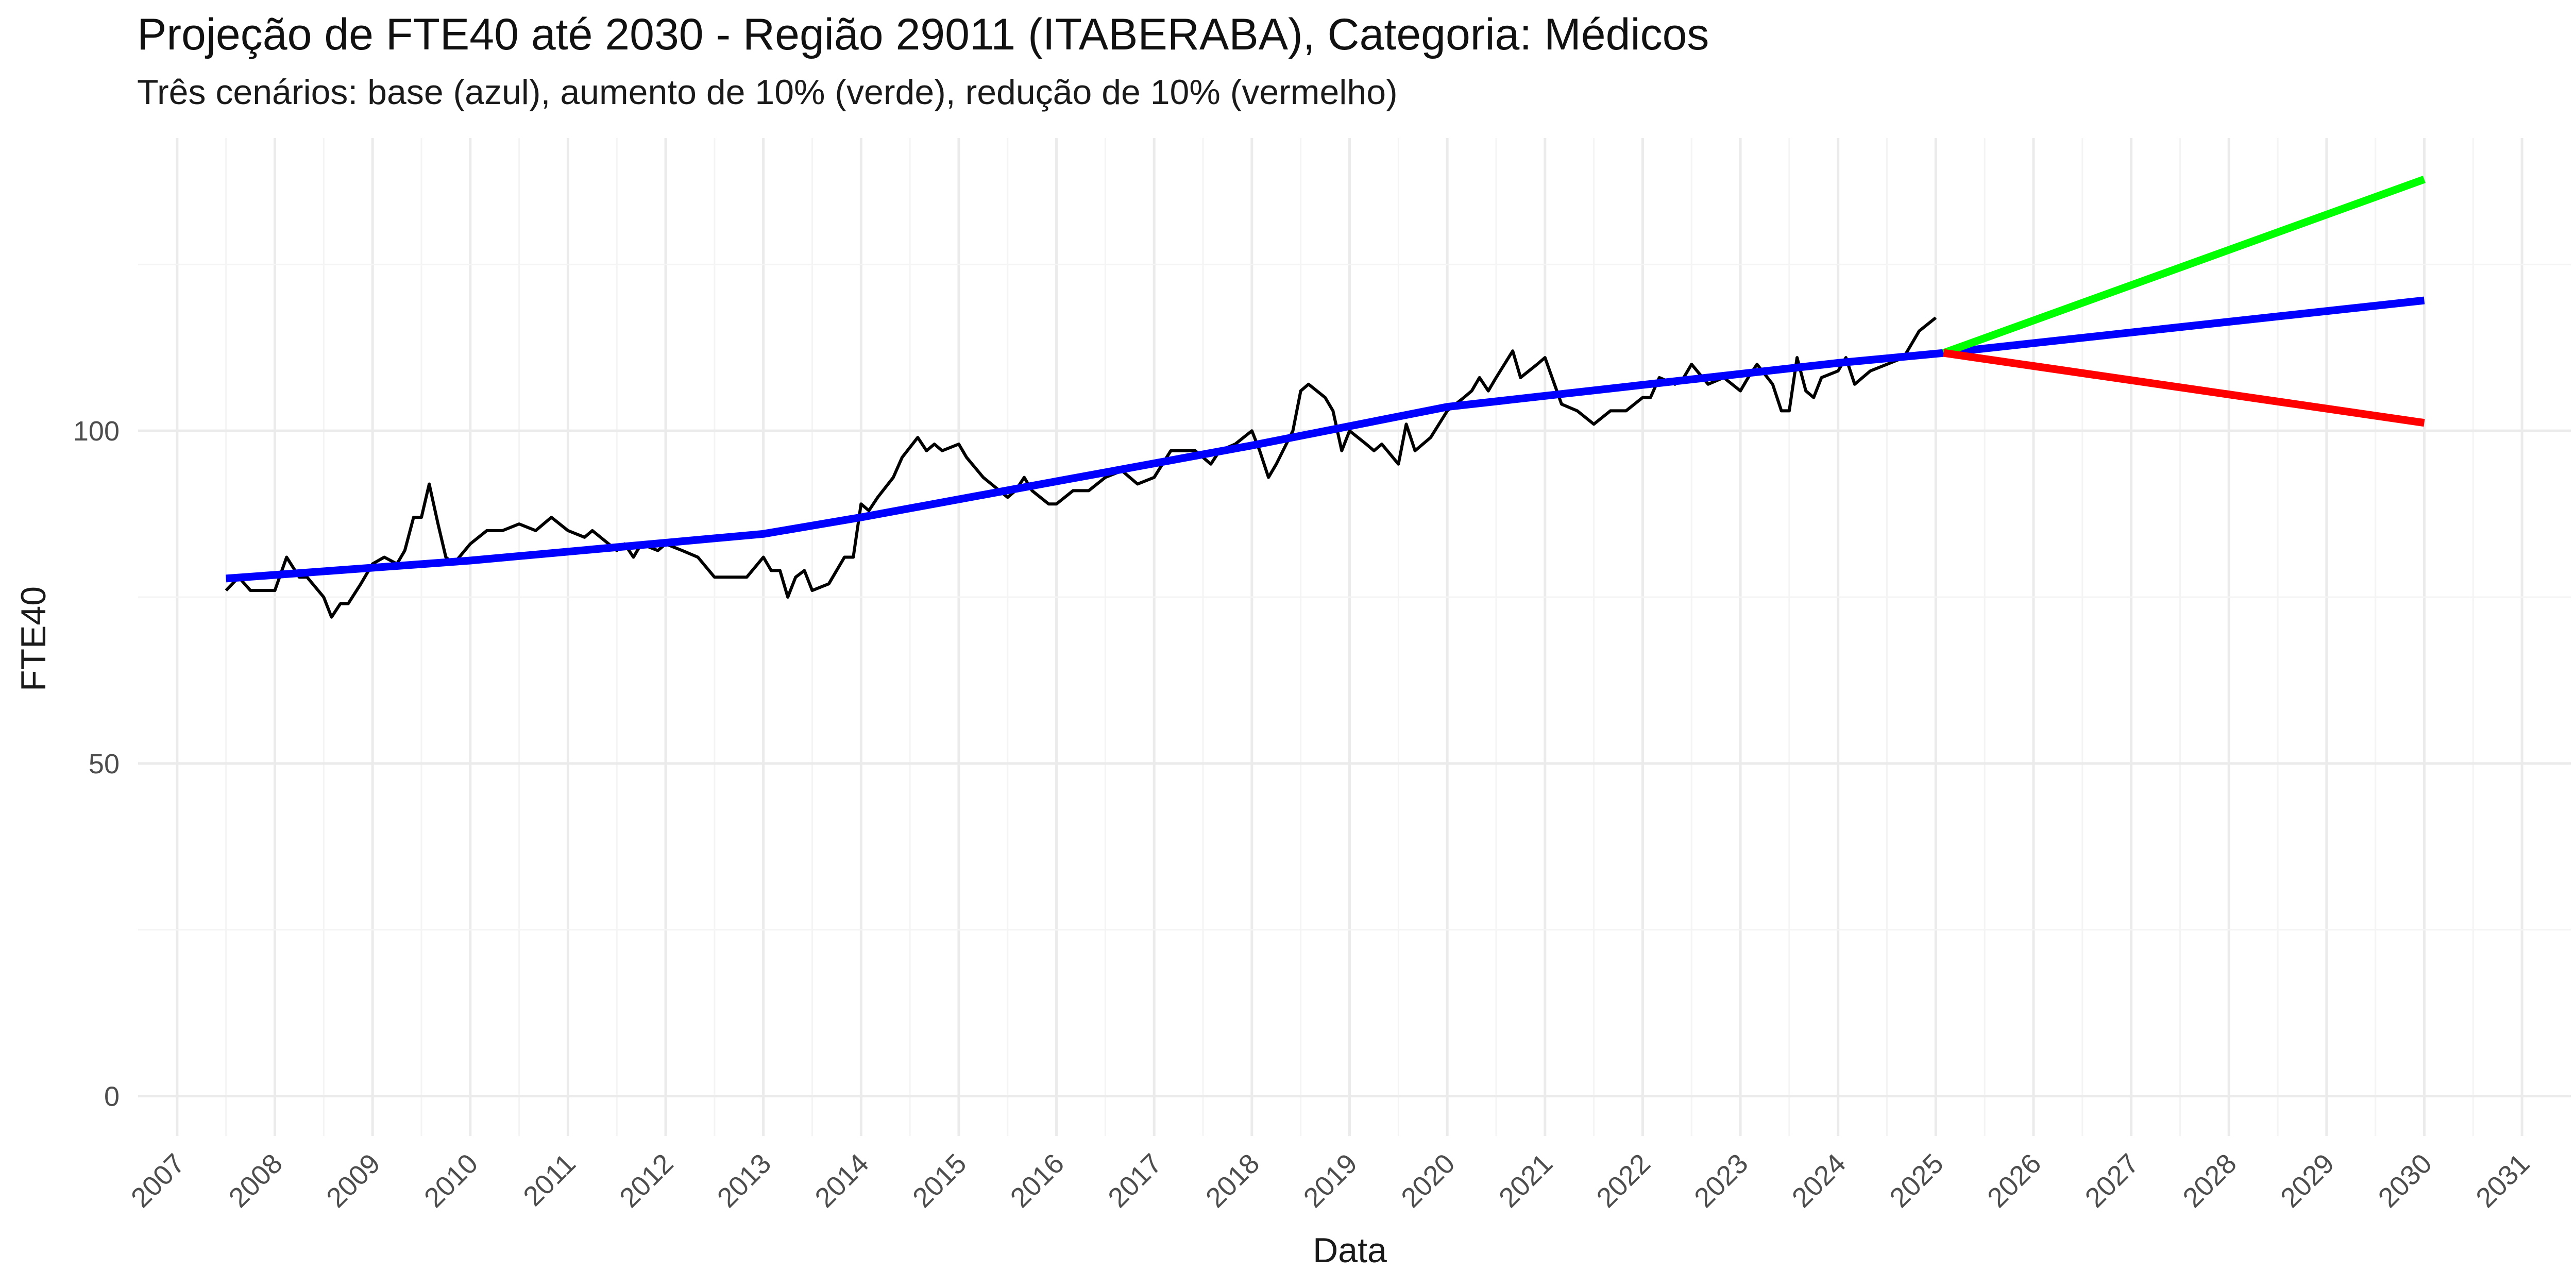 The width and height of the screenshot is (2576, 1288). I want to click on x-tick-label: 2013, so click(744, 1180).